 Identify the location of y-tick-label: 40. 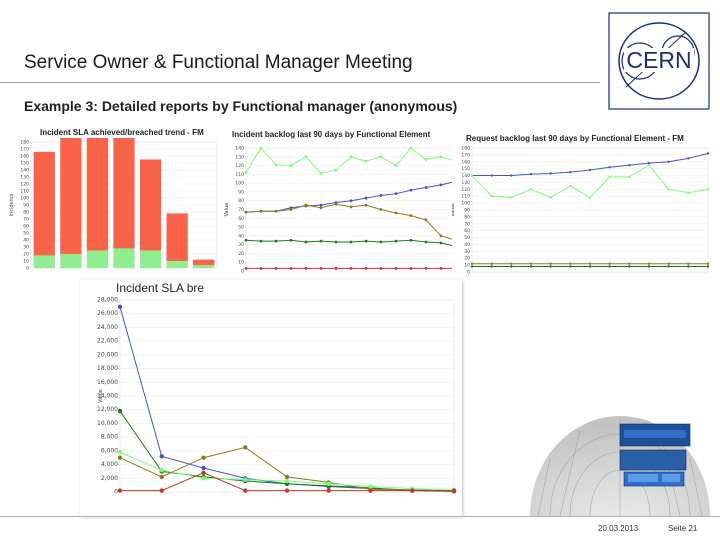
(467, 245).